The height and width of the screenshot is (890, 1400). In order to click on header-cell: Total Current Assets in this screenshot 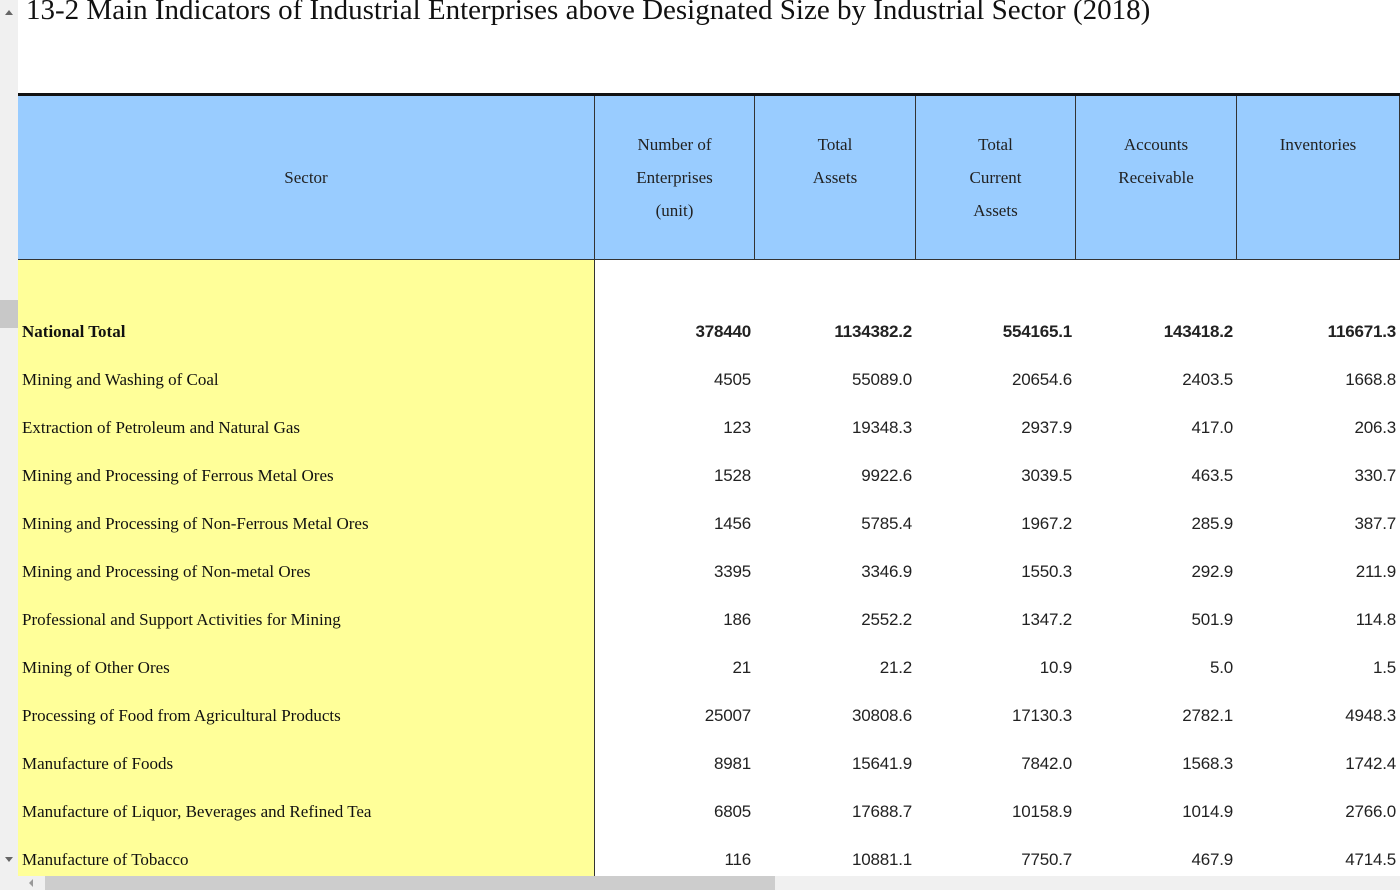, I will do `click(996, 178)`.